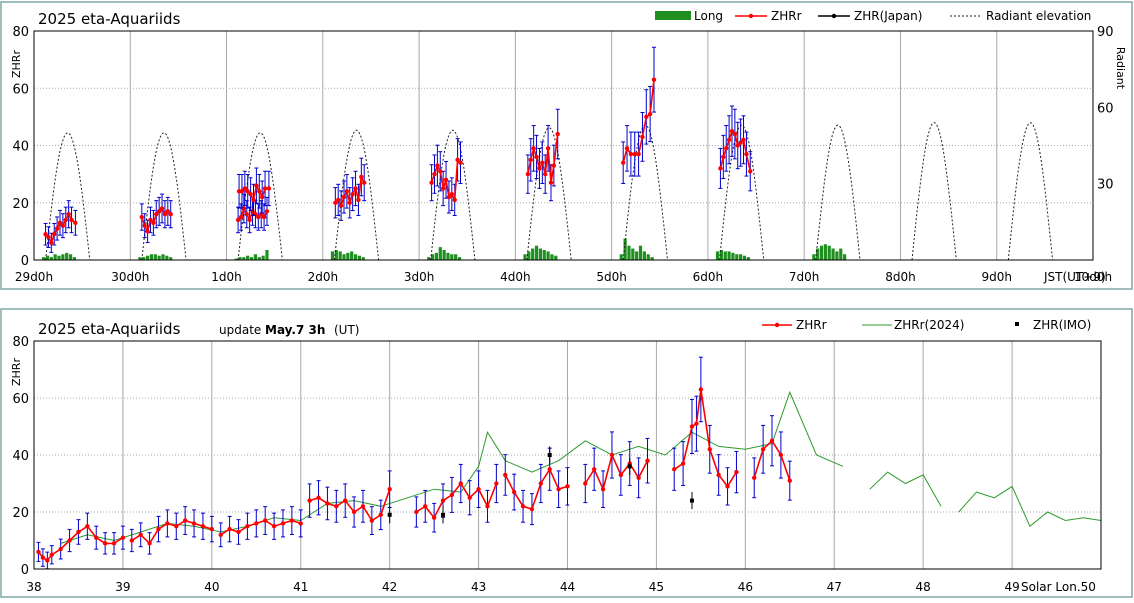 This screenshot has height=603, width=1134. I want to click on bottom-legend: ZHRr ZHRr(2024) ZHR(IMO), so click(926, 325).